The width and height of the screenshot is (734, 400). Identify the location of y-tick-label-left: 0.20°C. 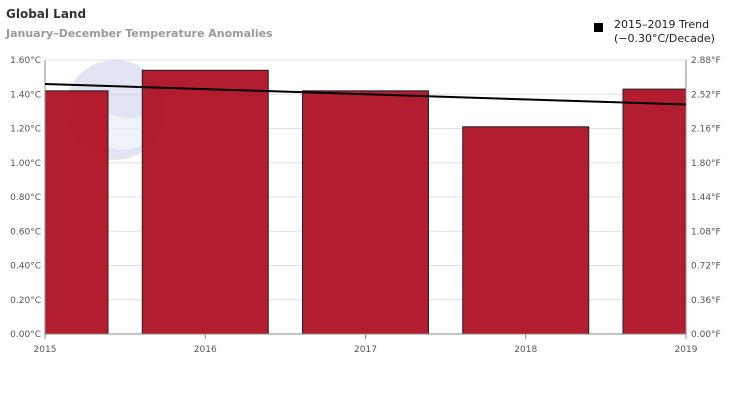
(25, 301).